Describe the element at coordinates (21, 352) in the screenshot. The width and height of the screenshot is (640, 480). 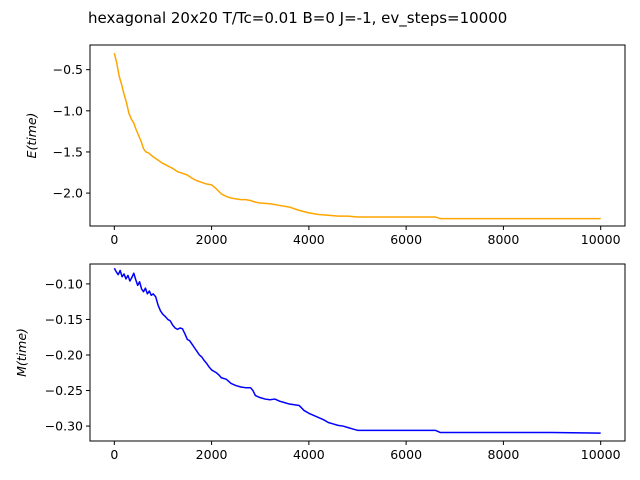
I see `y-axis-label: M(time)` at that location.